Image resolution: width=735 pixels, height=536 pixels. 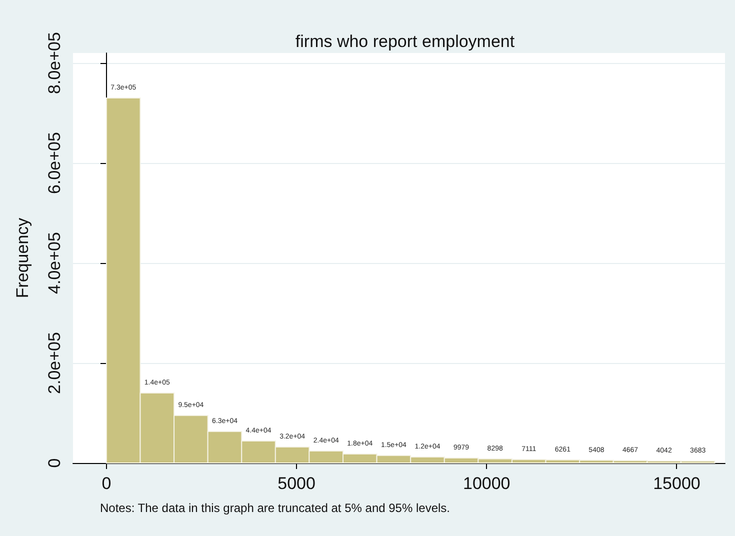 I want to click on chart-title: firms who report employment, so click(x=405, y=41).